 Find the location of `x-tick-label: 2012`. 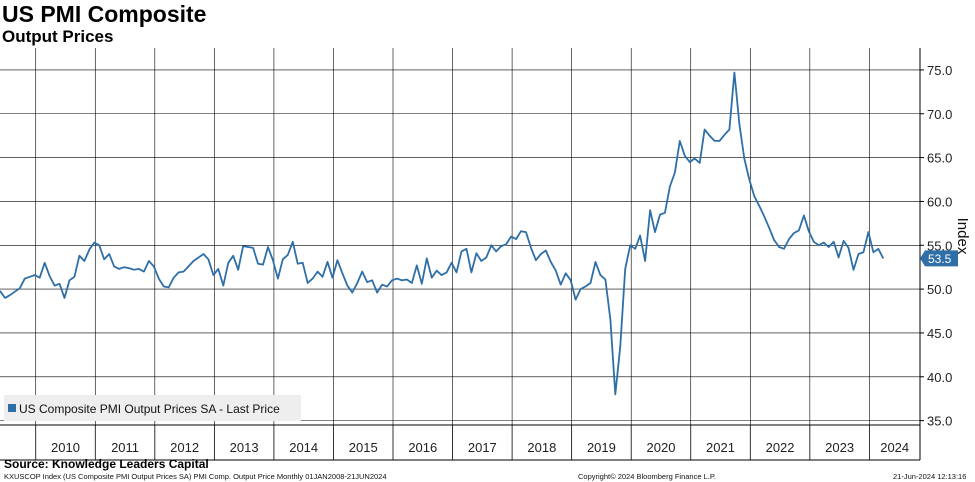

x-tick-label: 2012 is located at coordinates (184, 447).